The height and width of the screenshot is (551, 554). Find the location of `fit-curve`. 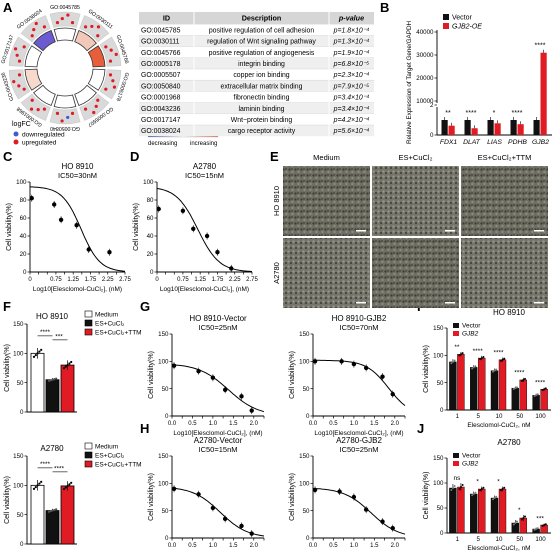

fit-curve is located at coordinates (204, 229).